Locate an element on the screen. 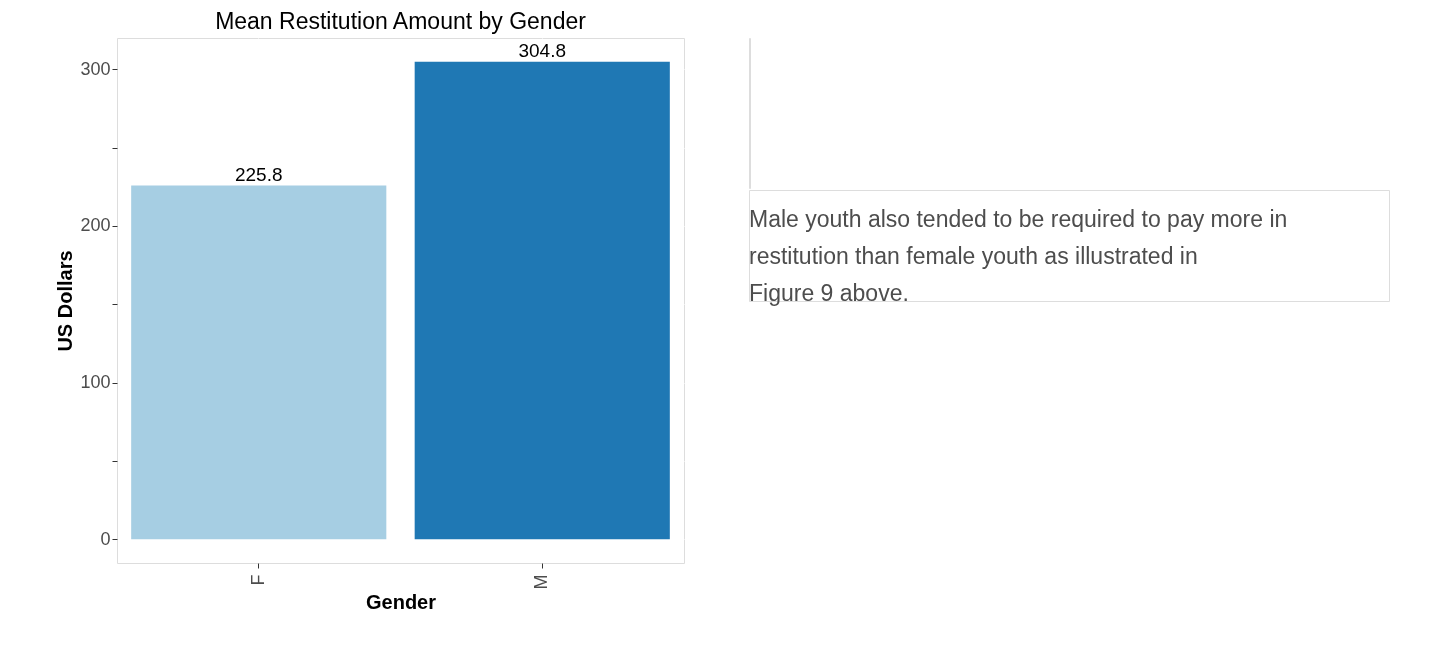  y-tick-label: 100 is located at coordinates (95, 382).